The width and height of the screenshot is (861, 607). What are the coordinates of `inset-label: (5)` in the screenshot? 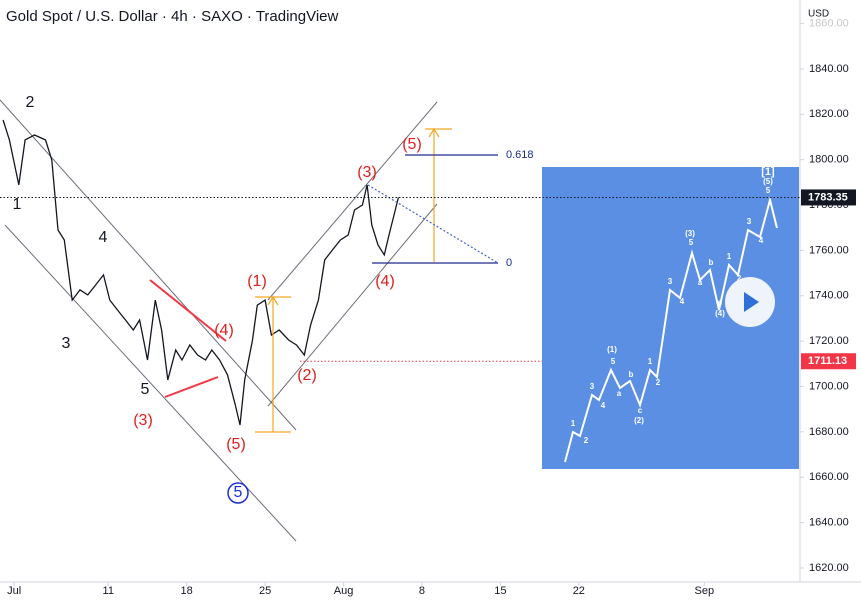 It's located at (768, 181).